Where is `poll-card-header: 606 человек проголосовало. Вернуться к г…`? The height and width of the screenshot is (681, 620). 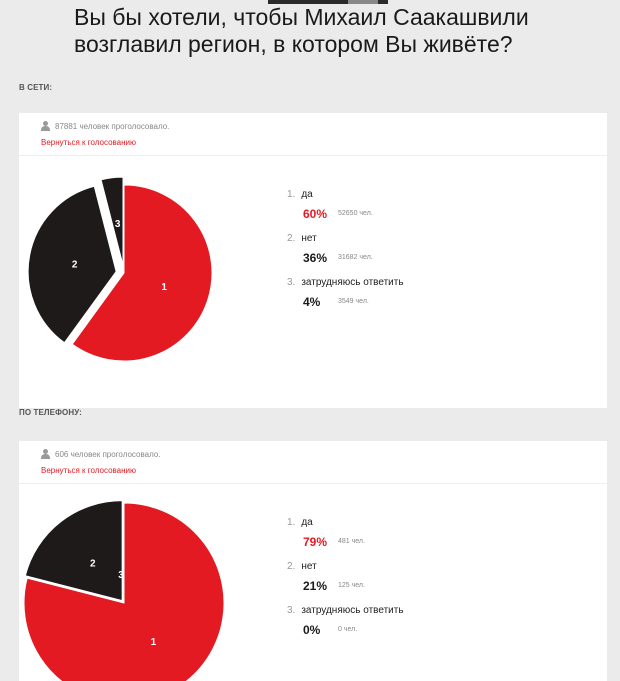 poll-card-header: 606 человек проголосовало. Вернуться к г… is located at coordinates (313, 462).